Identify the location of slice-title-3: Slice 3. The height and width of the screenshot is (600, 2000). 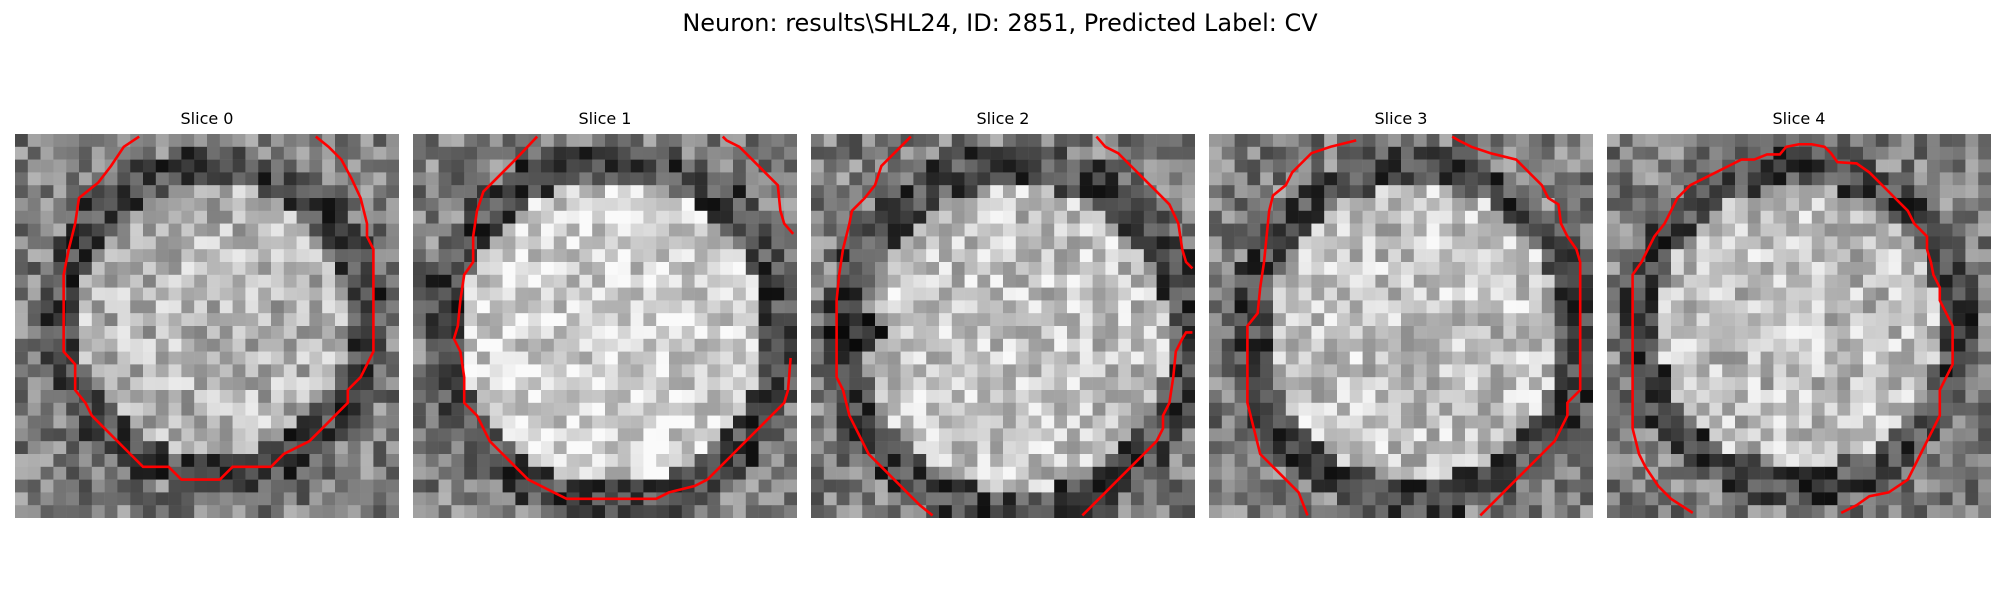
(1401, 118).